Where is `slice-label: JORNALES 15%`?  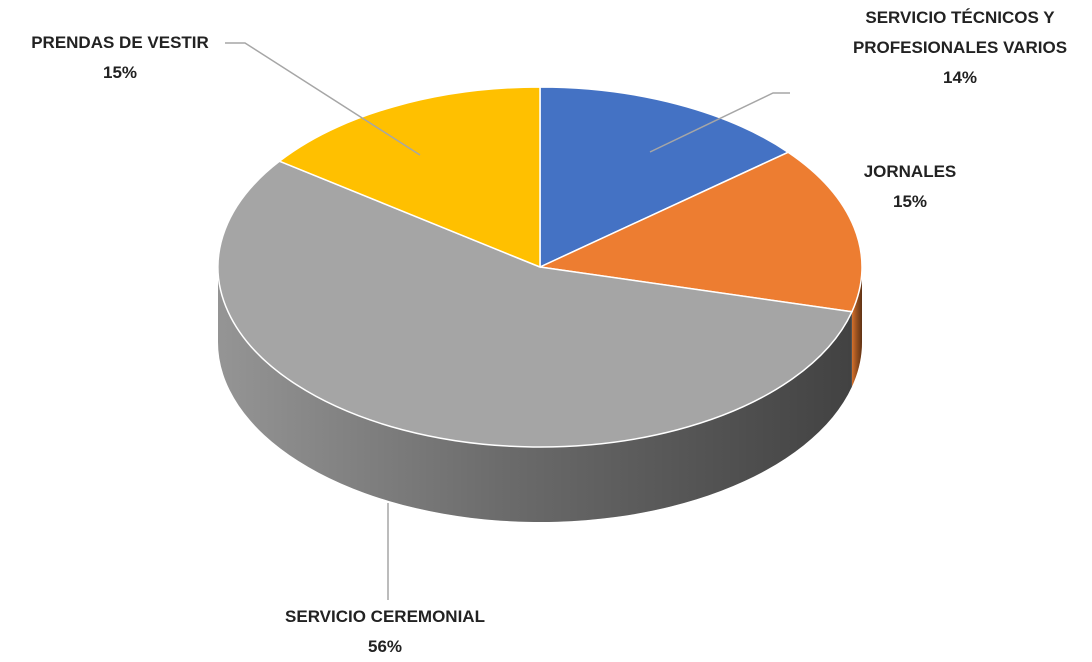 slice-label: JORNALES 15% is located at coordinates (910, 187).